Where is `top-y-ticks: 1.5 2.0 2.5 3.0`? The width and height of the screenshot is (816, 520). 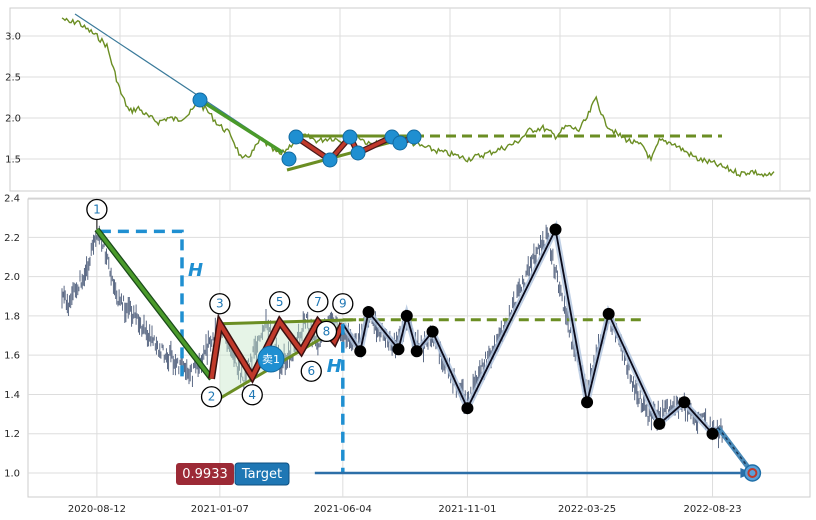 top-y-ticks: 1.5 2.0 2.5 3.0 is located at coordinates (13, 99).